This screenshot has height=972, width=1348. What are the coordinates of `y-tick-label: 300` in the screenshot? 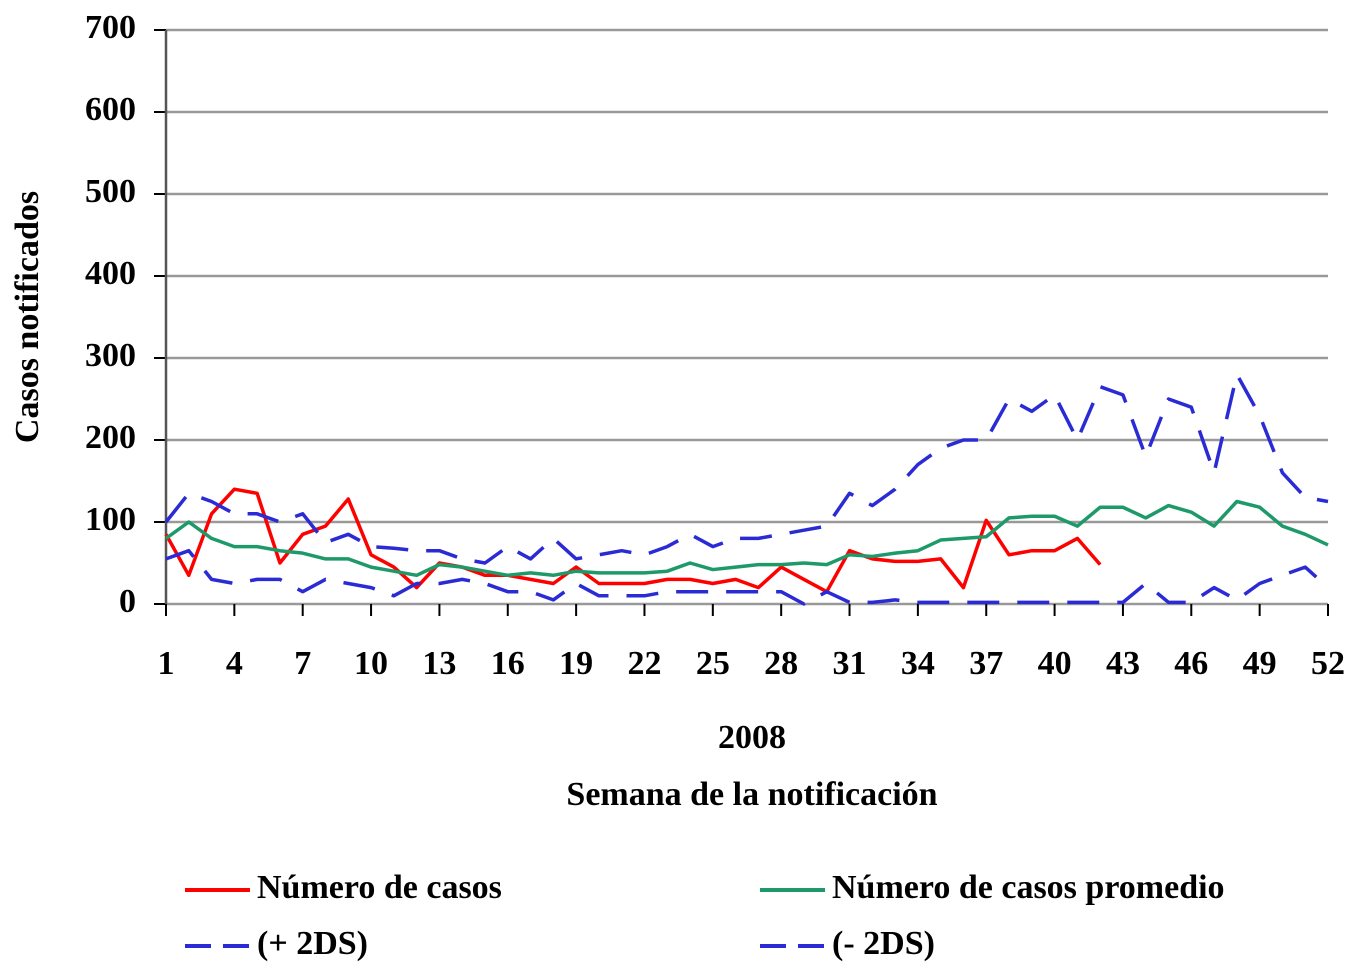 It's located at (110, 355).